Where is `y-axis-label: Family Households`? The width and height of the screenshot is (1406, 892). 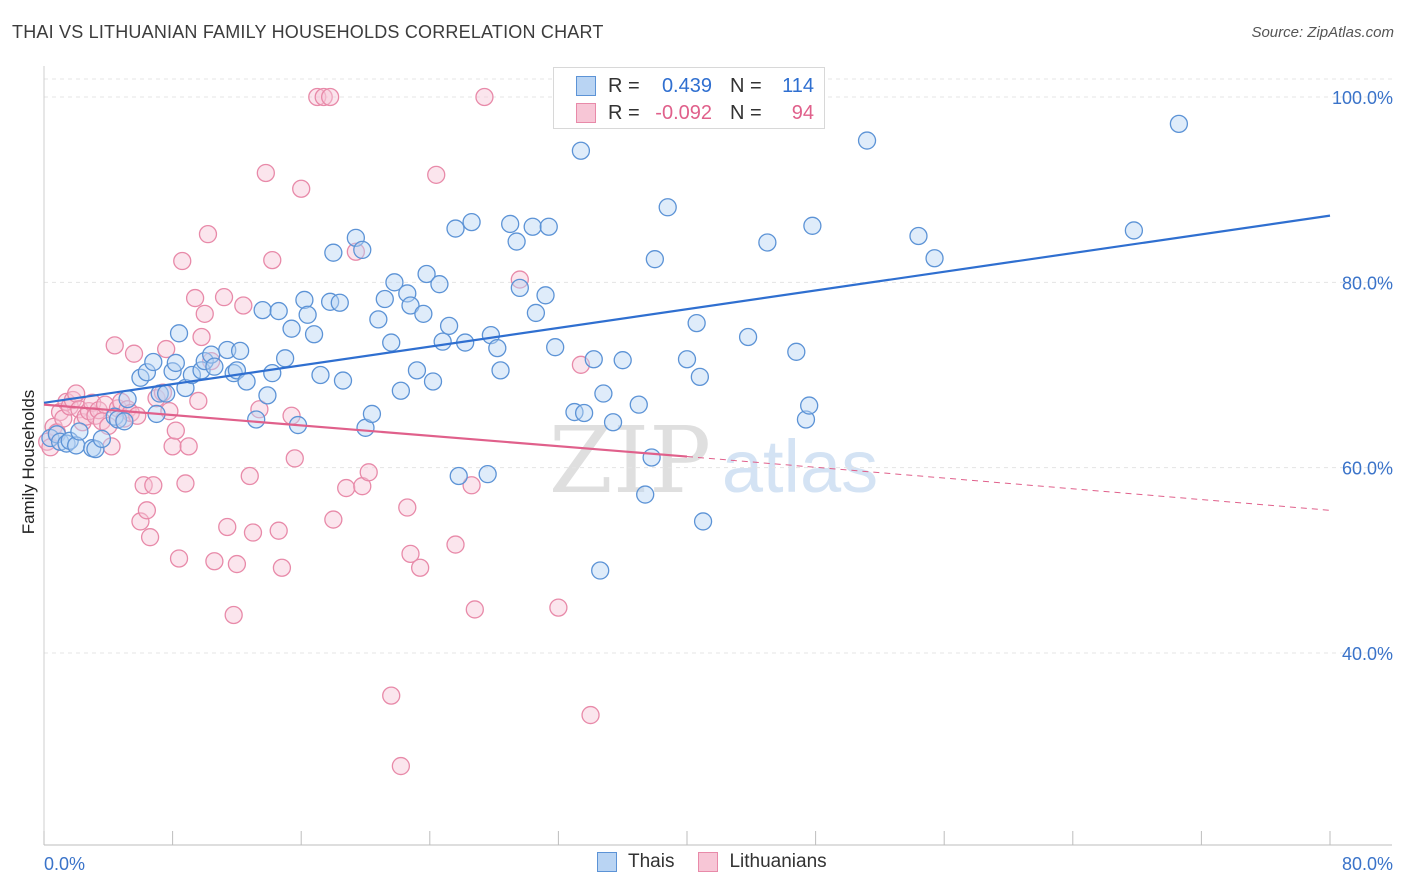 y-axis-label: Family Households is located at coordinates (28, 462).